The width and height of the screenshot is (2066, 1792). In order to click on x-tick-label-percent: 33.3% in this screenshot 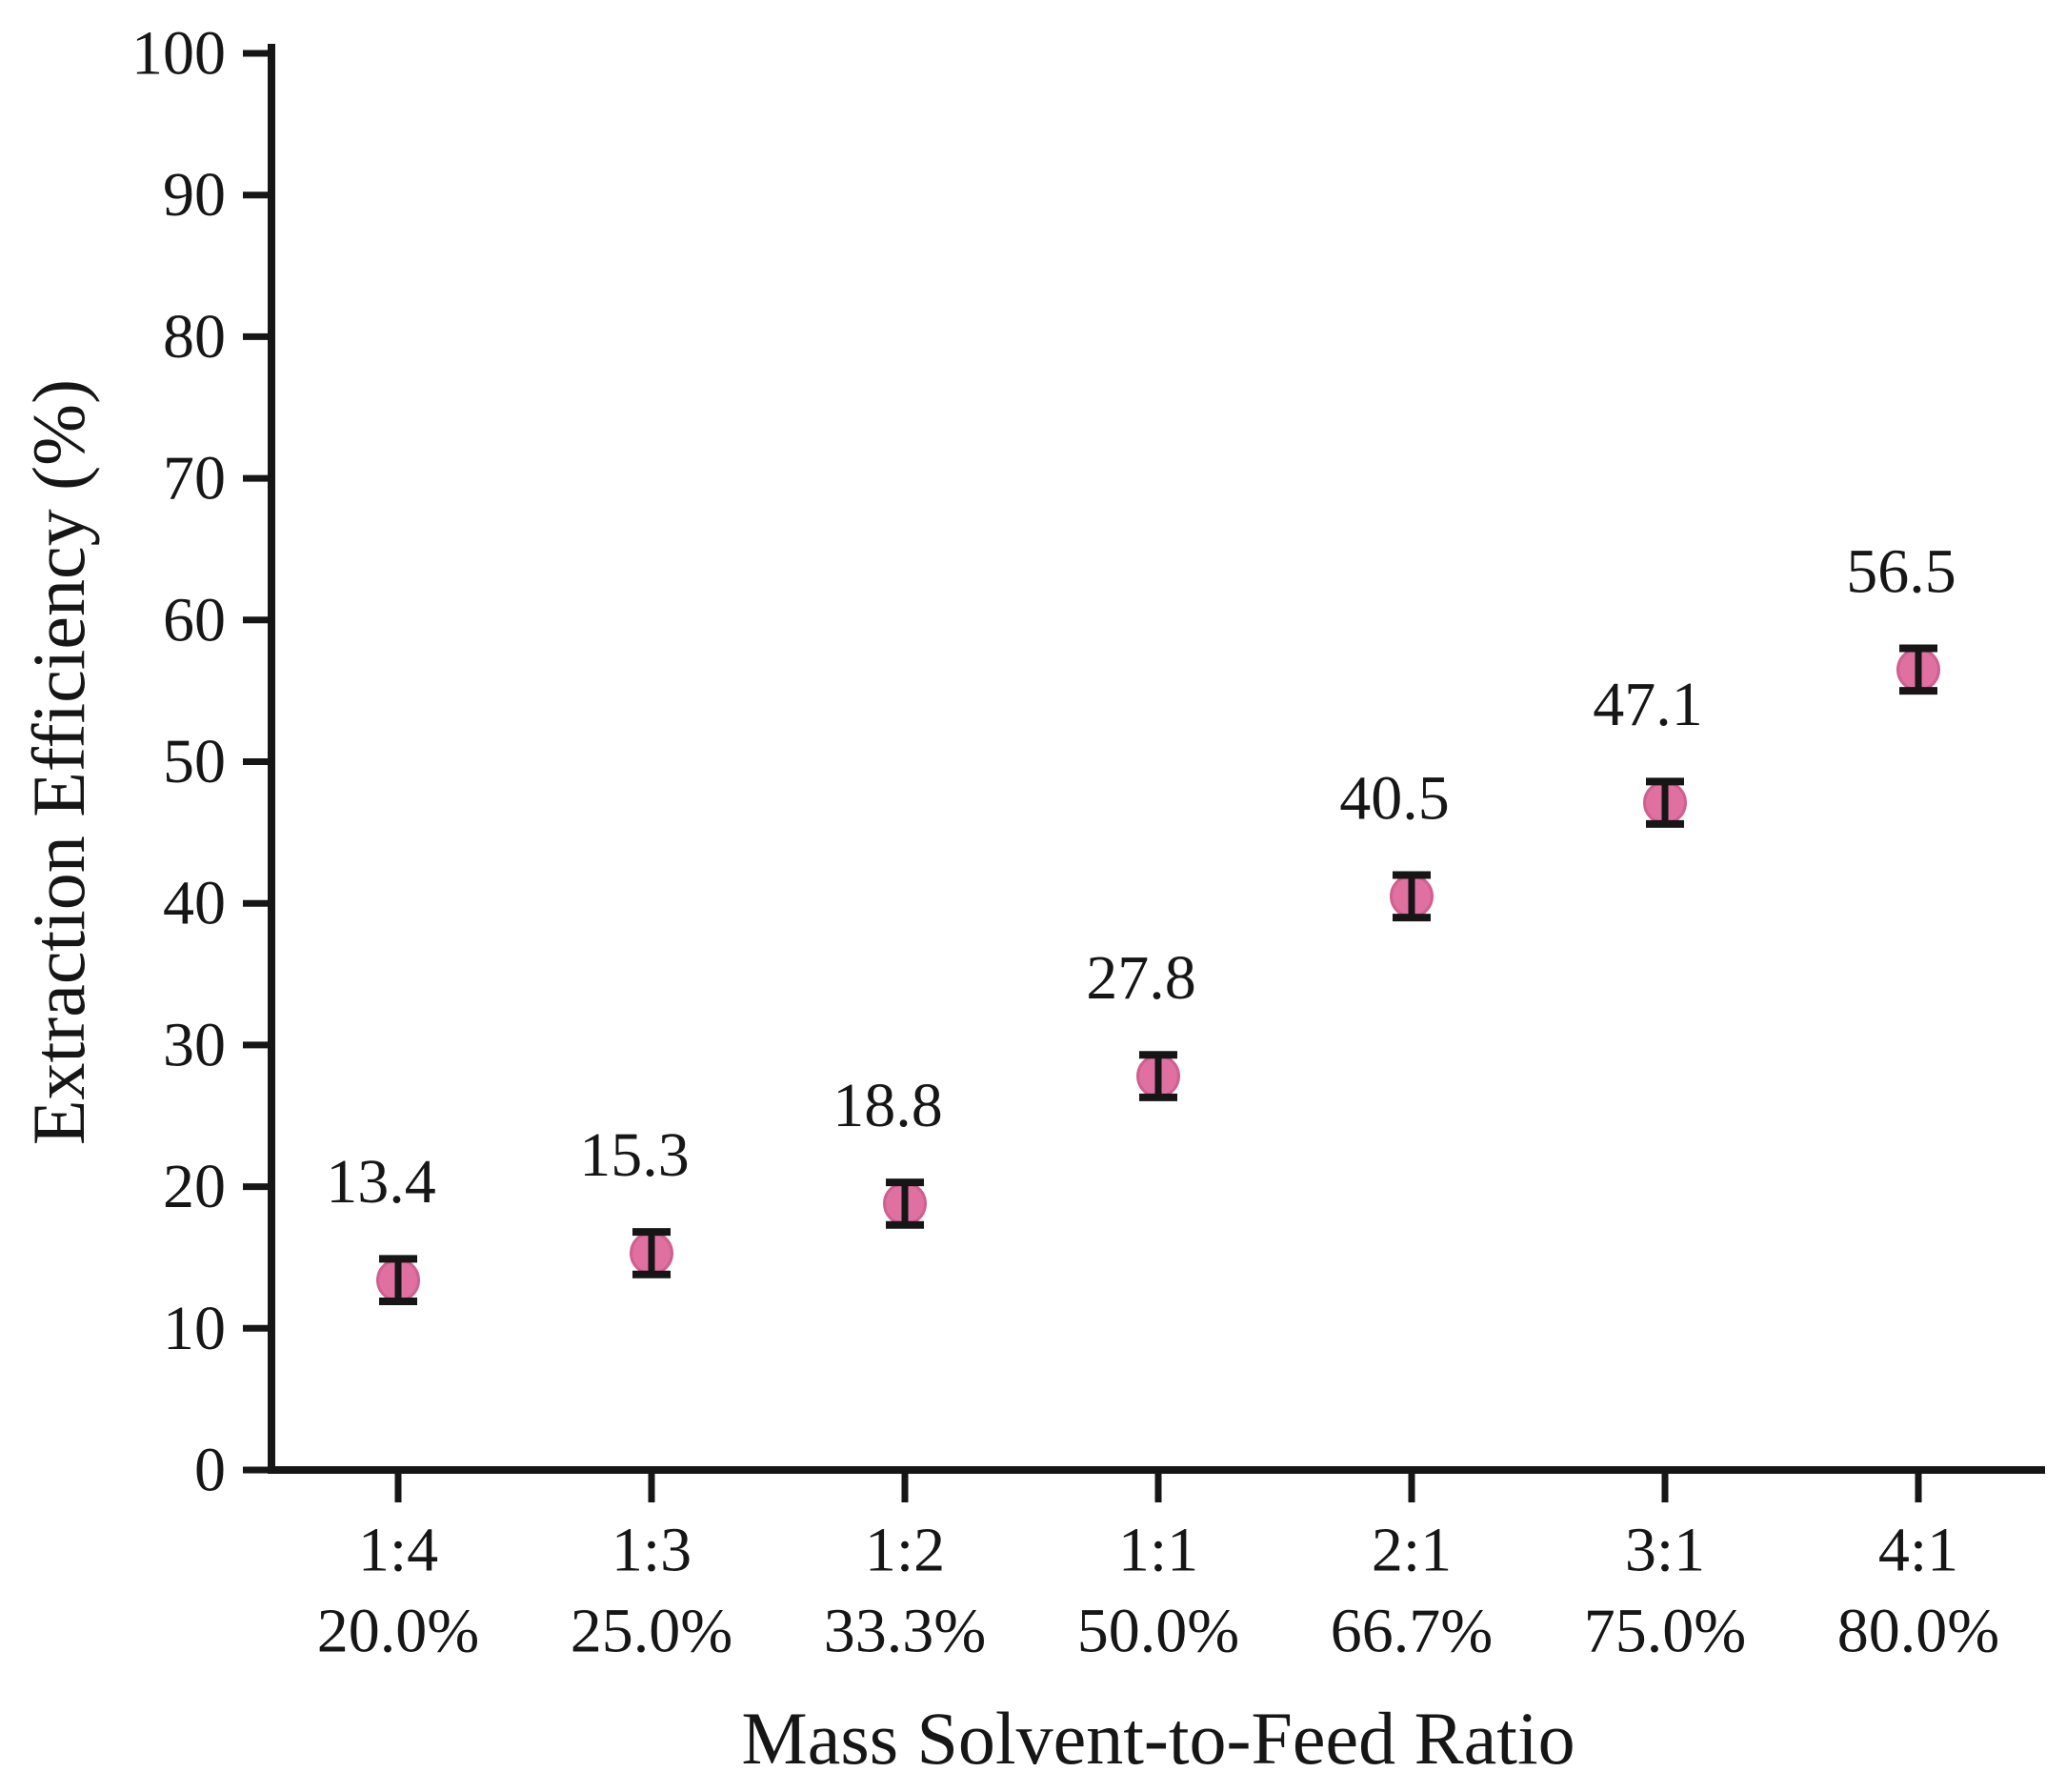, I will do `click(905, 1631)`.